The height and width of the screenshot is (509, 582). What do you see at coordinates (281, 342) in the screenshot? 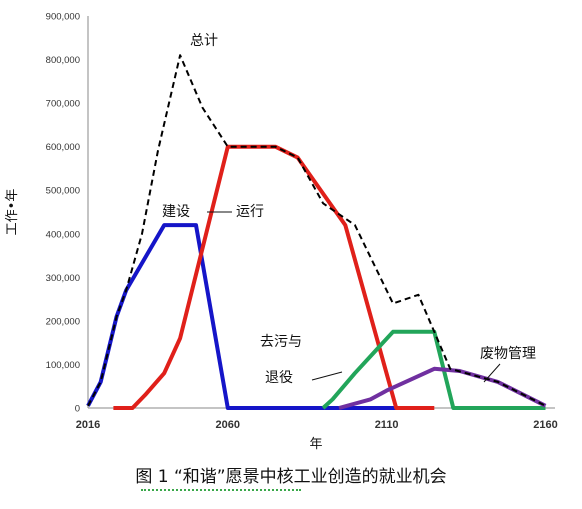
I see `annotation-decommissioning-line1: 去污与` at bounding box center [281, 342].